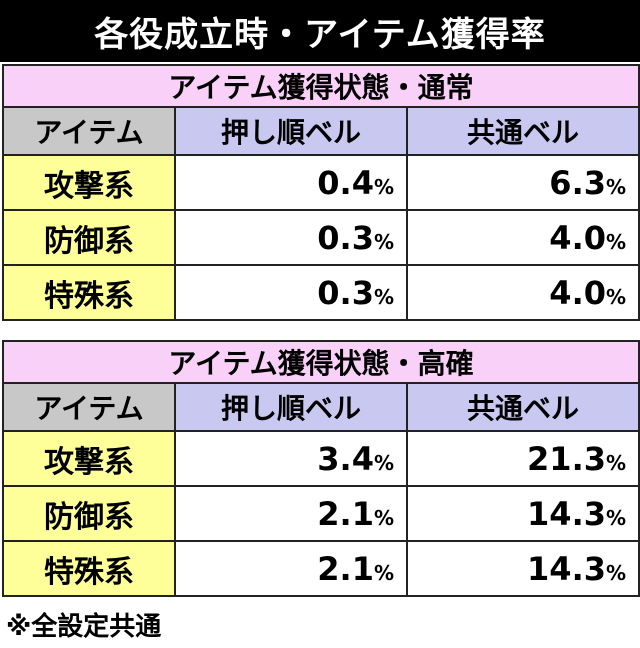  I want to click on rate-cell: 0.4%, so click(291, 182).